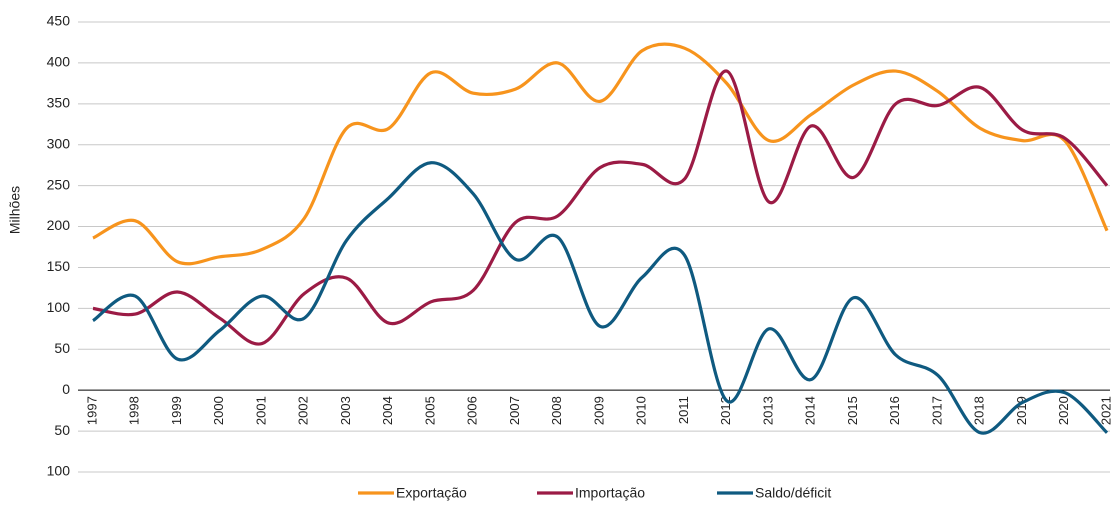 This screenshot has height=509, width=1118. I want to click on x-tick-label: 2013, so click(767, 410).